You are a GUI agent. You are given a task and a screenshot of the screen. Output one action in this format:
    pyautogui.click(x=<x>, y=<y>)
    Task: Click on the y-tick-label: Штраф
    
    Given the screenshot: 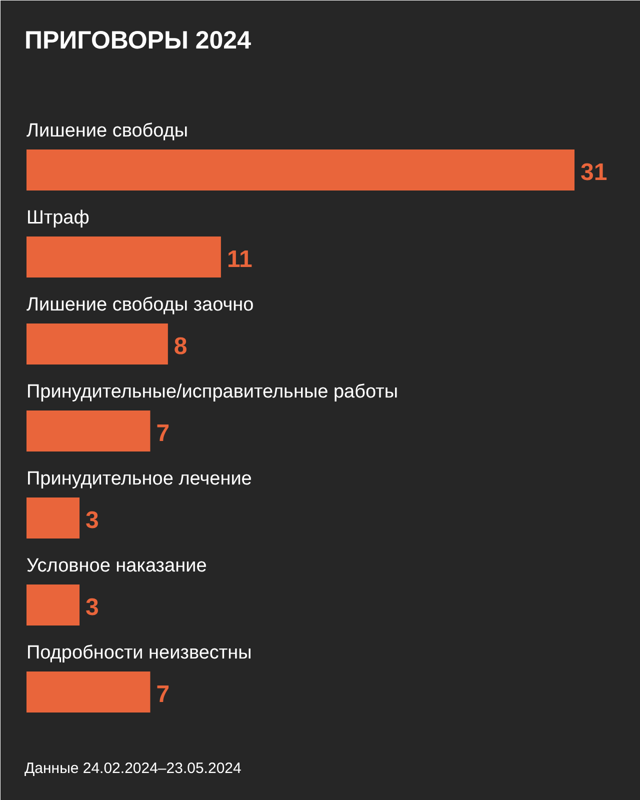 What is the action you would take?
    pyautogui.click(x=58, y=218)
    